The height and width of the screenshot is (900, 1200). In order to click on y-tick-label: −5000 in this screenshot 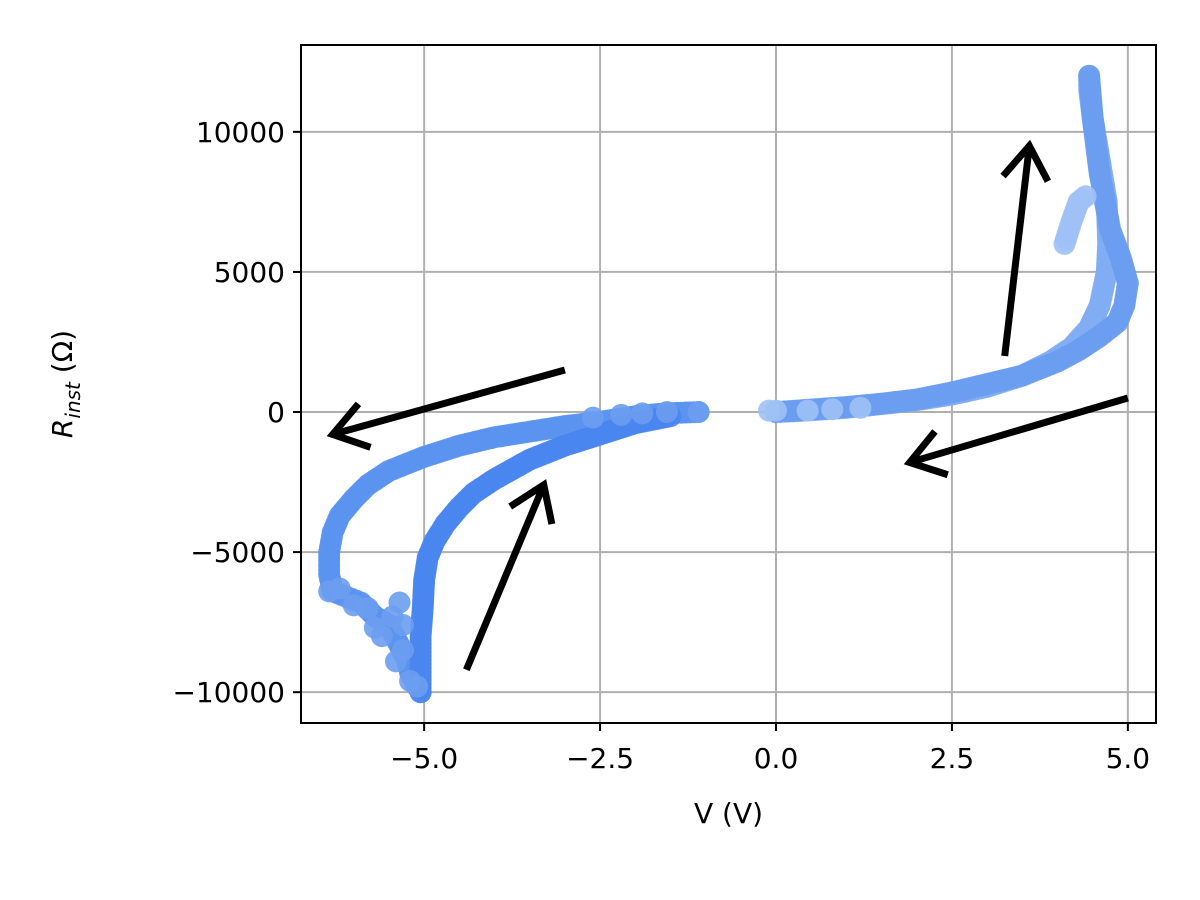, I will do `click(237, 552)`.